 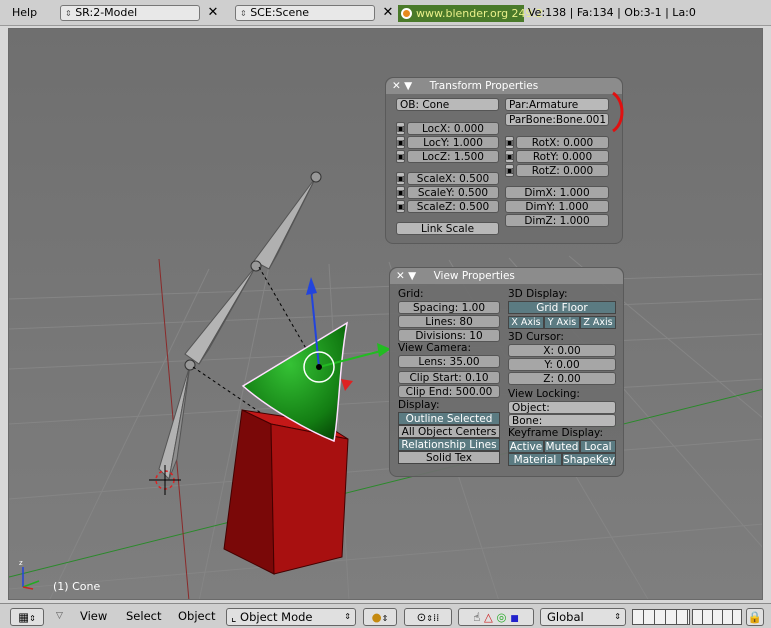 I want to click on select-menu: Select, so click(x=144, y=616).